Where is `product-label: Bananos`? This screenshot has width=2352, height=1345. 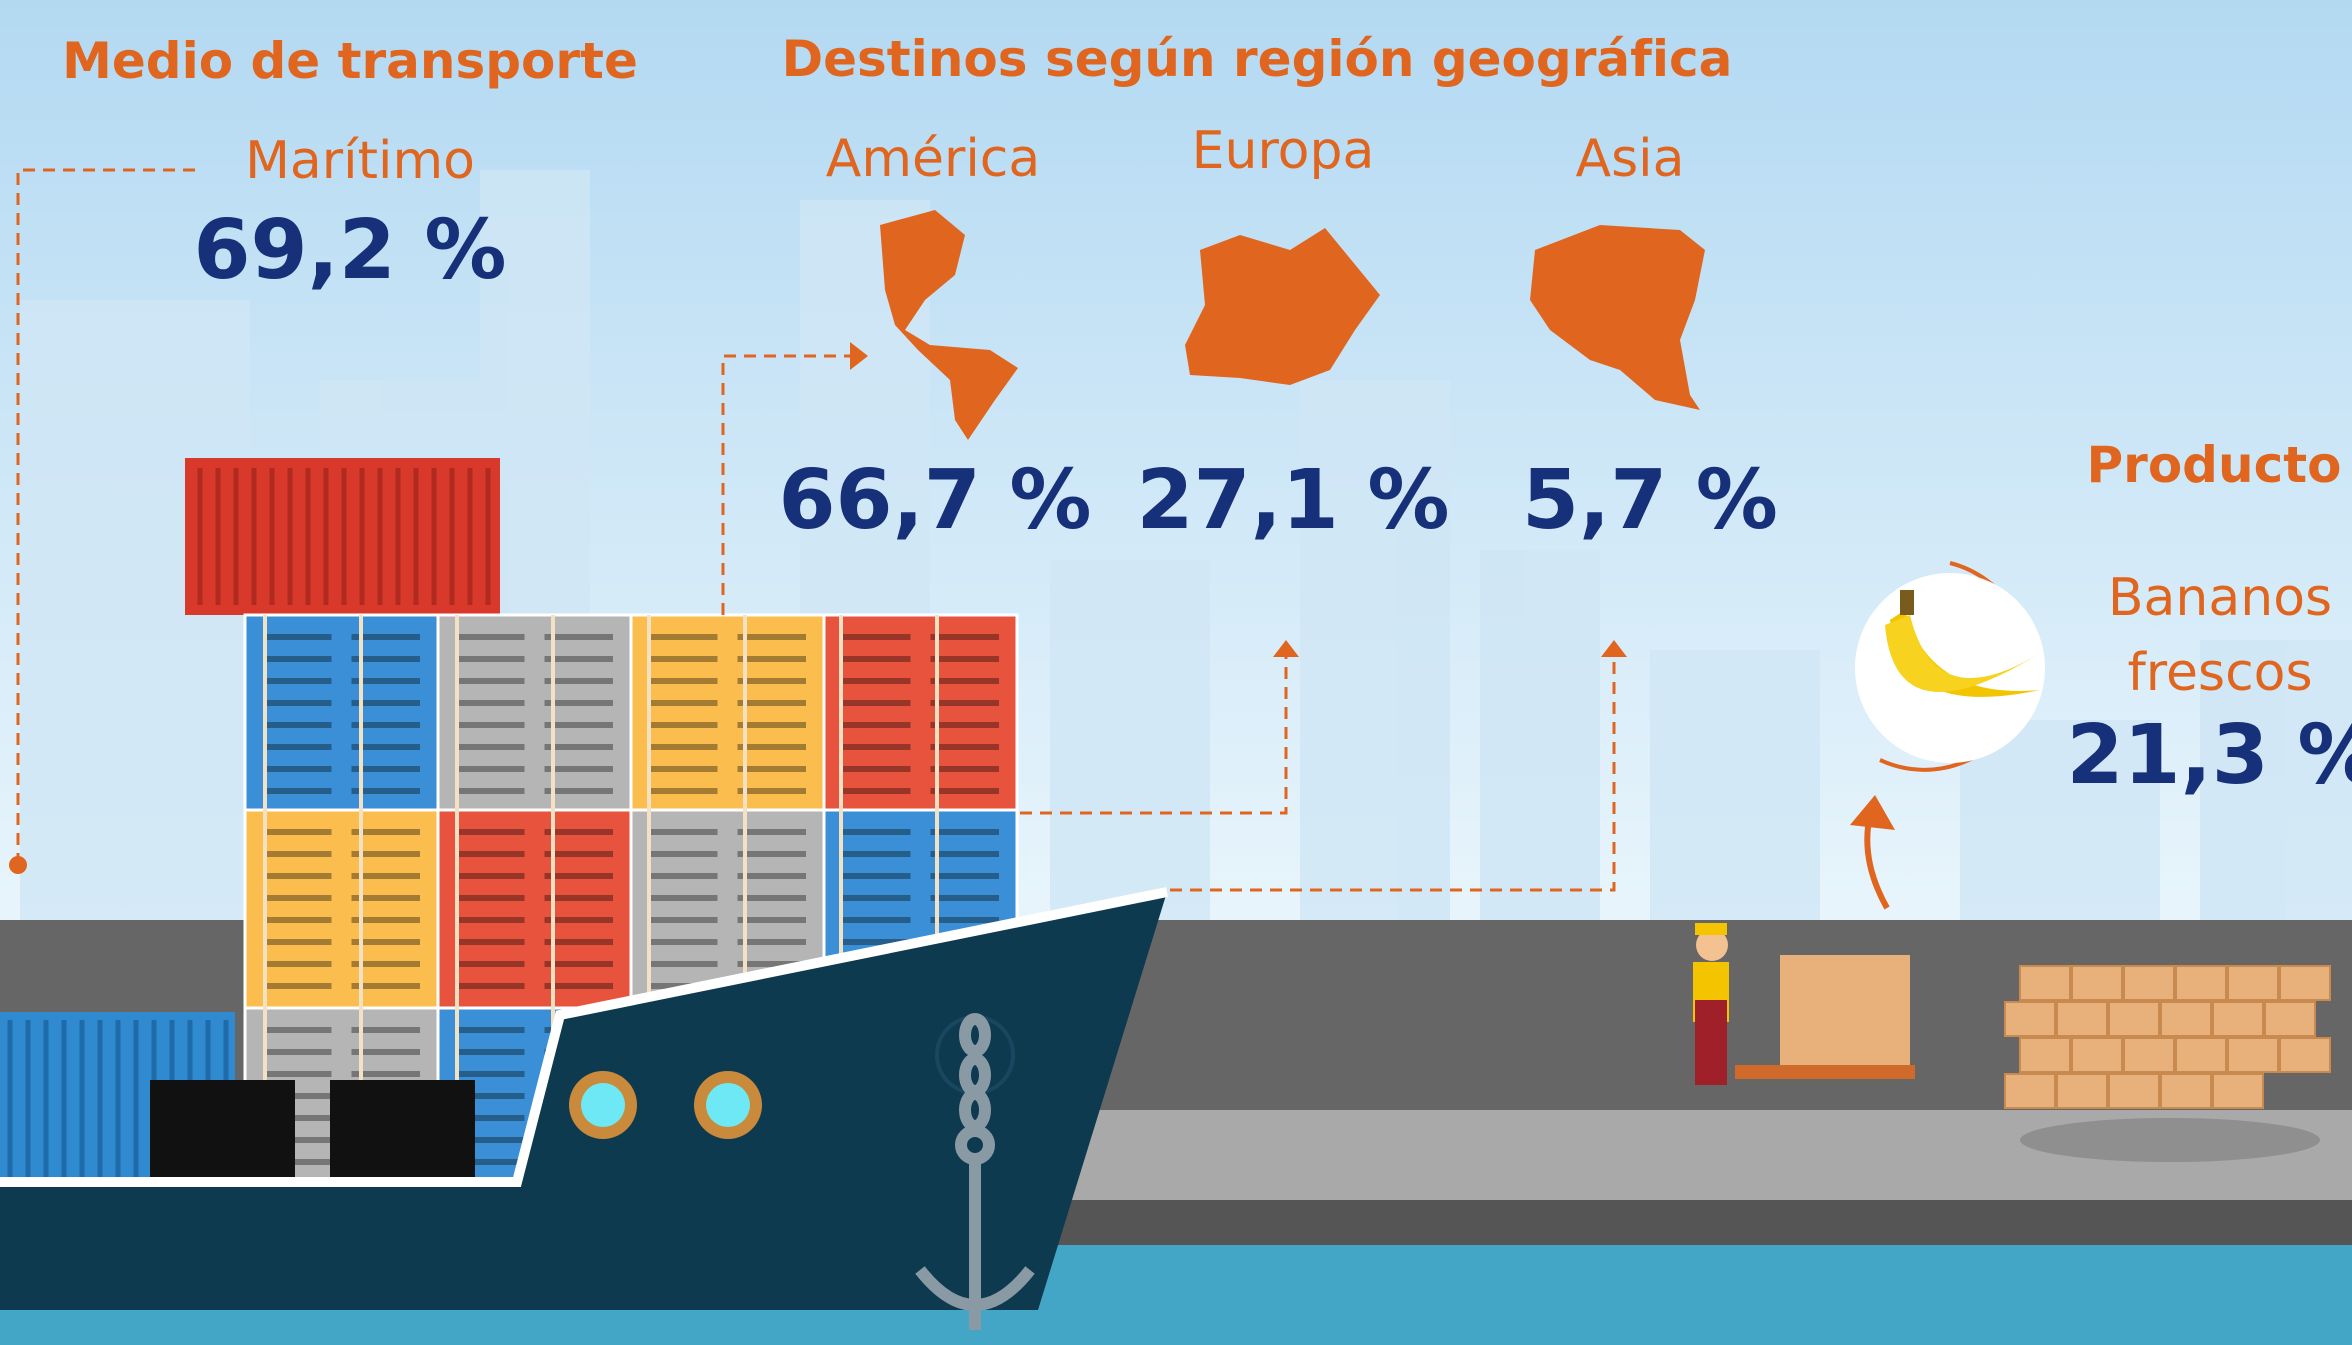 product-label: Bananos is located at coordinates (2220, 598).